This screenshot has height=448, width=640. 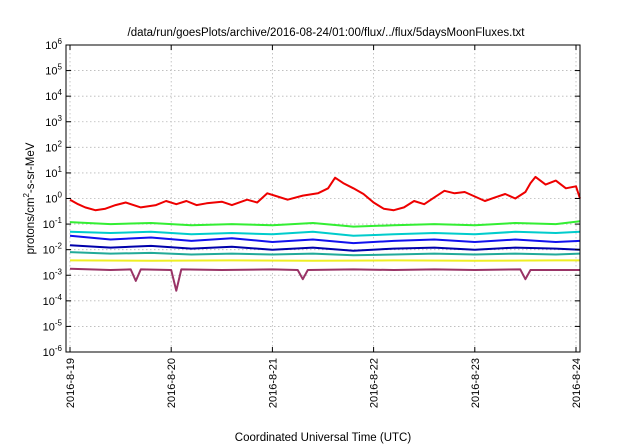 What do you see at coordinates (53, 70) in the screenshot?
I see `y-tick-label: 10⁵` at bounding box center [53, 70].